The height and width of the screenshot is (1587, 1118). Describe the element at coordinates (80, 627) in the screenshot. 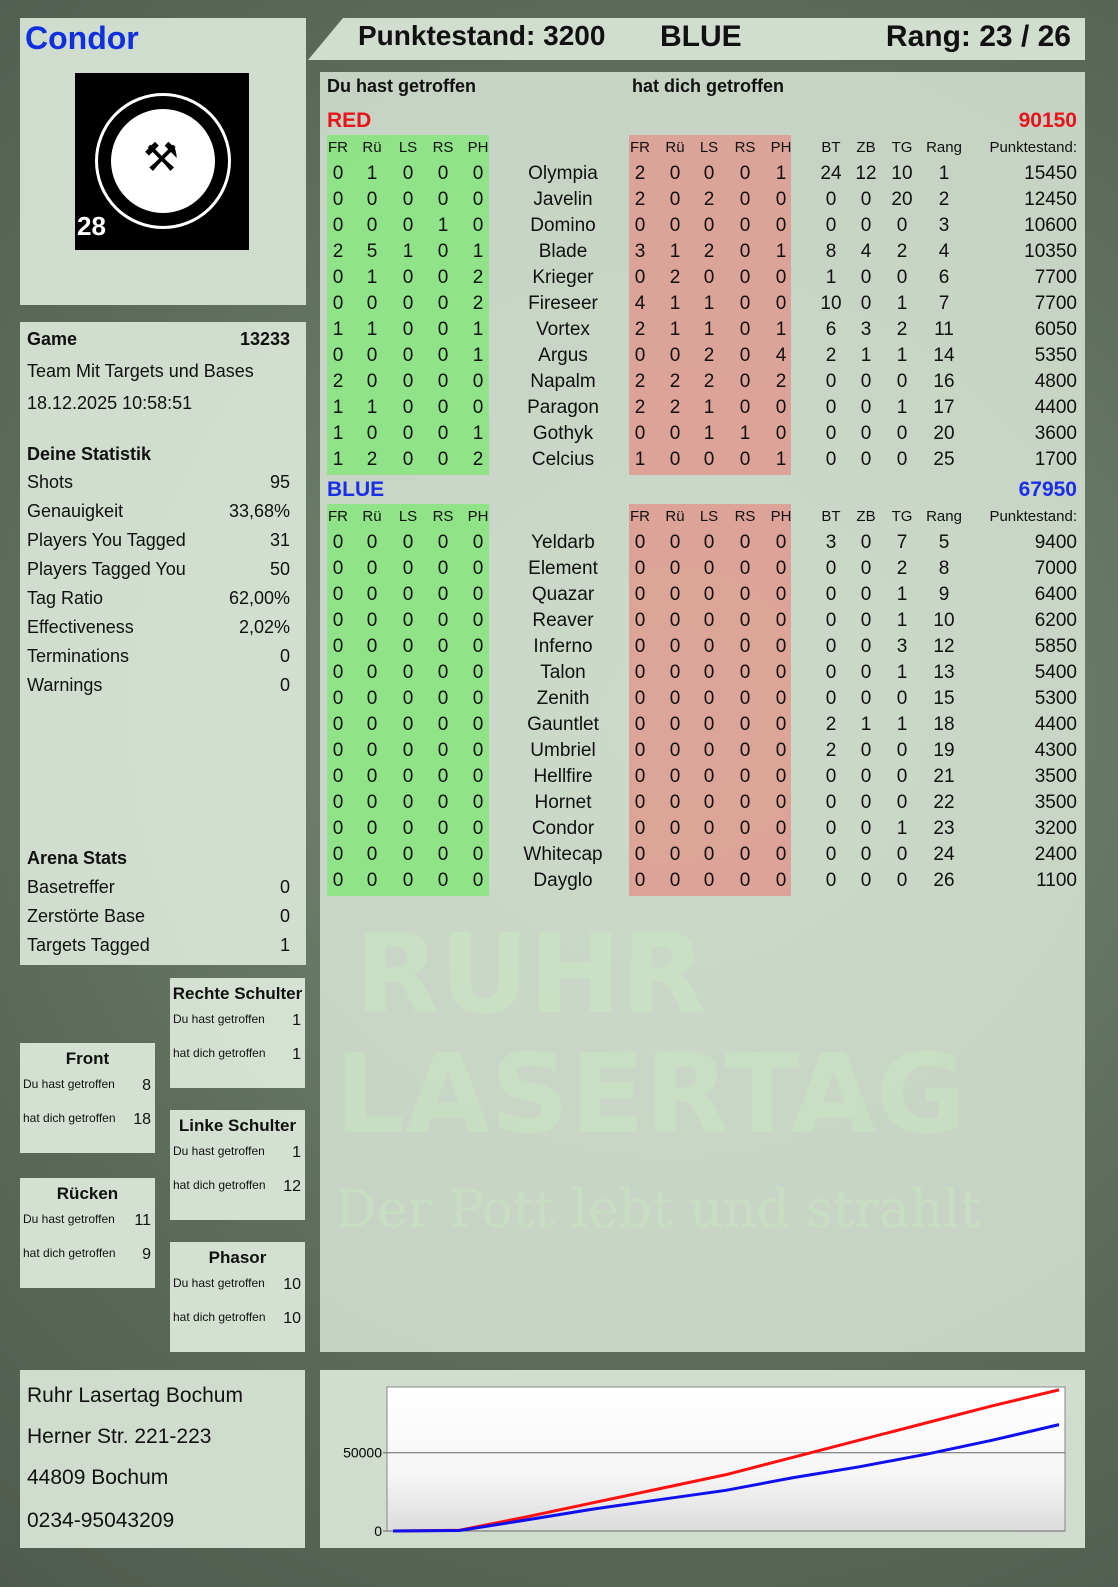

I see `stat-label: Effectiveness` at that location.